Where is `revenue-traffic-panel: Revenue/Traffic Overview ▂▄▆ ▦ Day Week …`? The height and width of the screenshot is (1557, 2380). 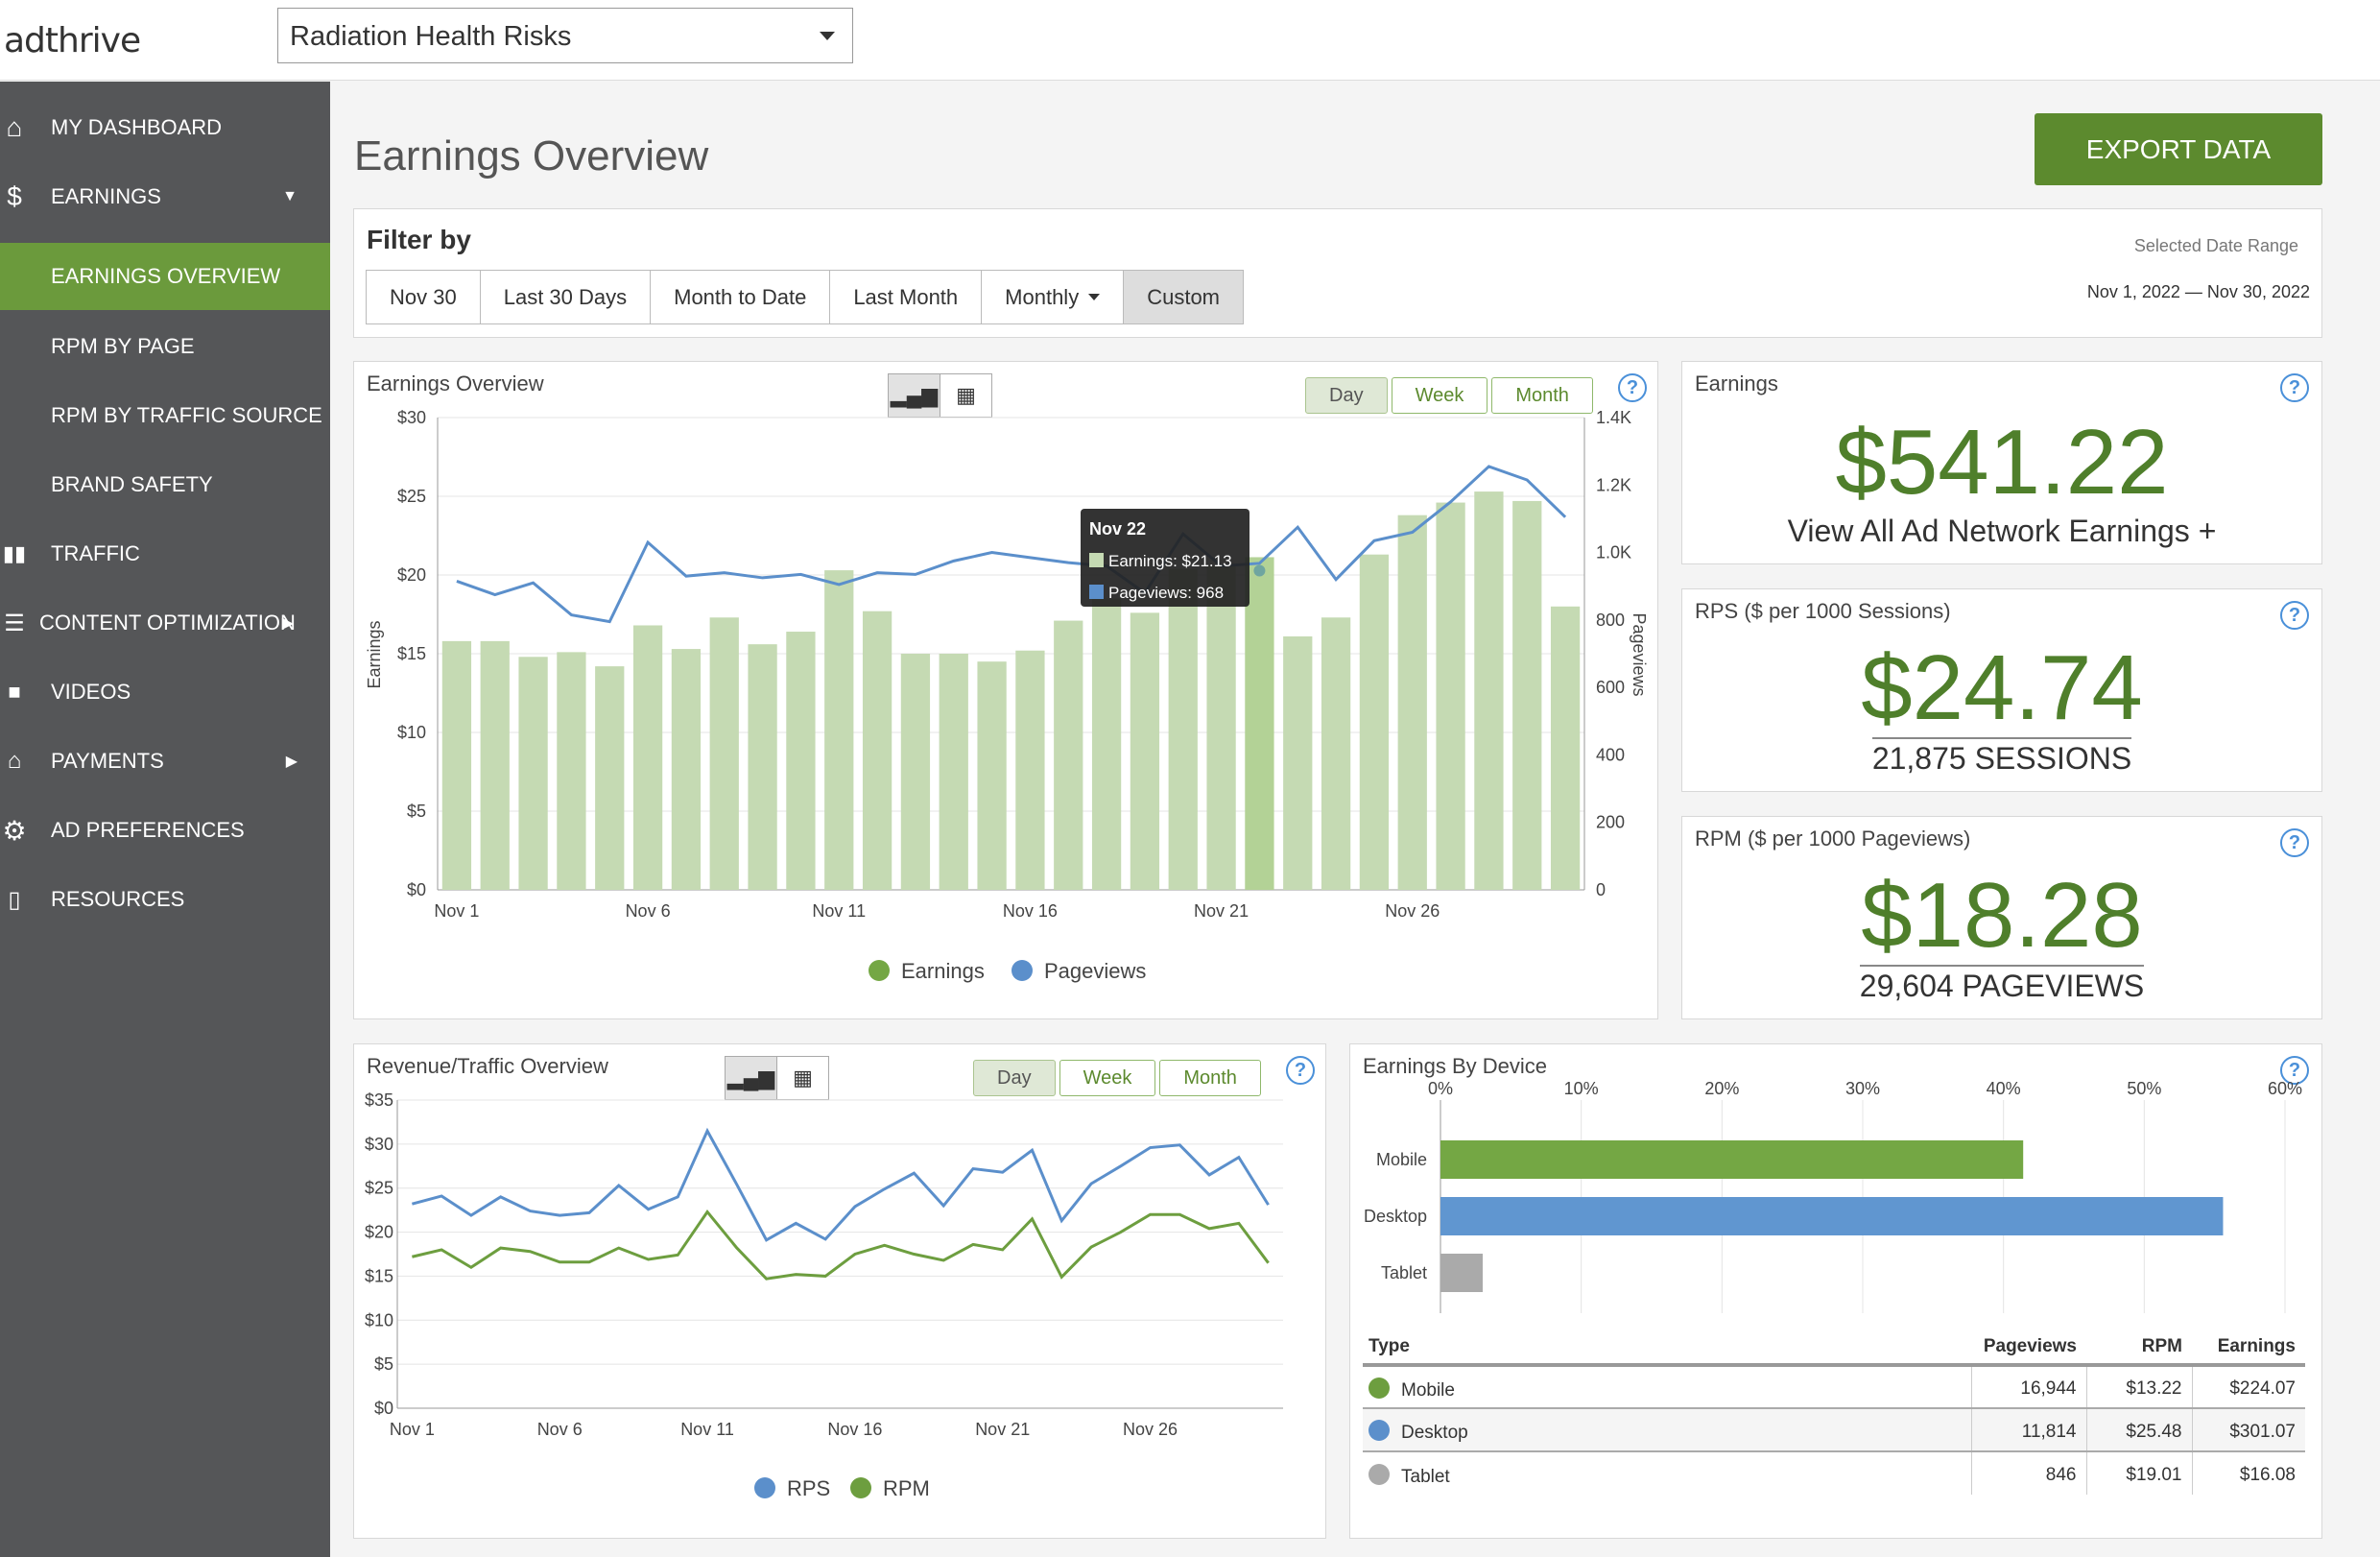
revenue-traffic-panel: Revenue/Traffic Overview ▂▄▆ ▦ Day Week … is located at coordinates (839, 1291).